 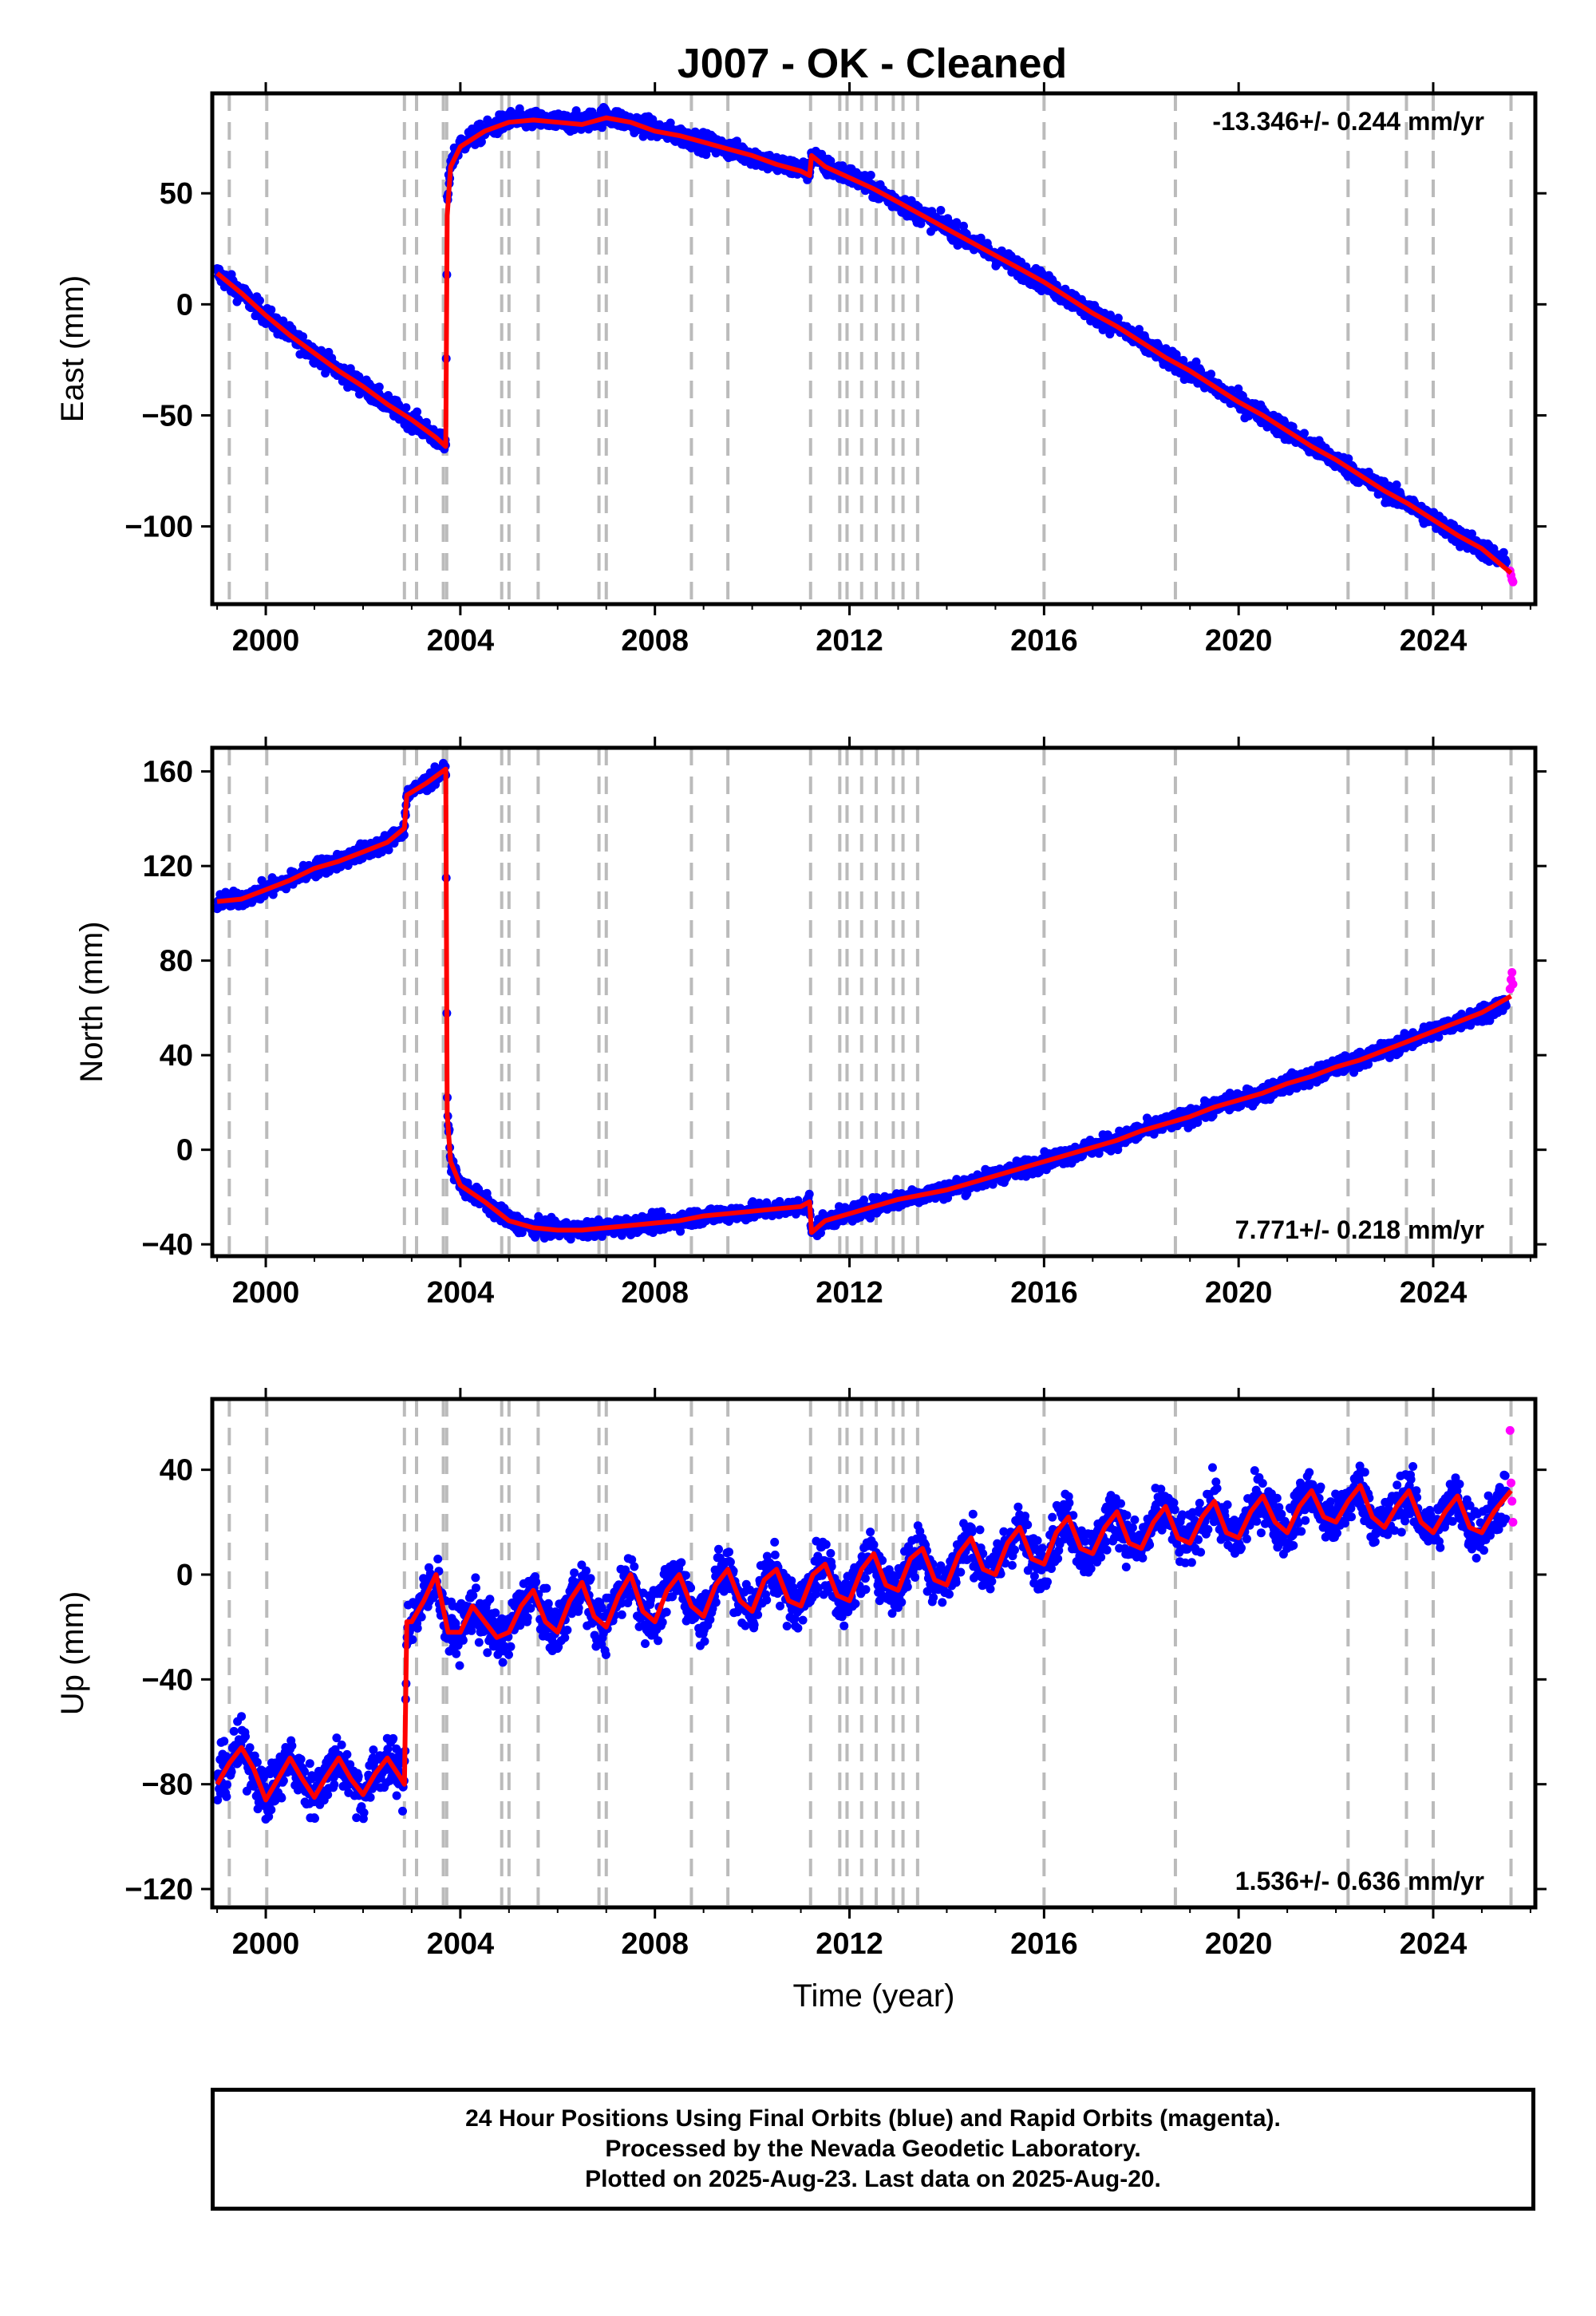 What do you see at coordinates (176, 194) in the screenshot?
I see `y-tick-label: 50` at bounding box center [176, 194].